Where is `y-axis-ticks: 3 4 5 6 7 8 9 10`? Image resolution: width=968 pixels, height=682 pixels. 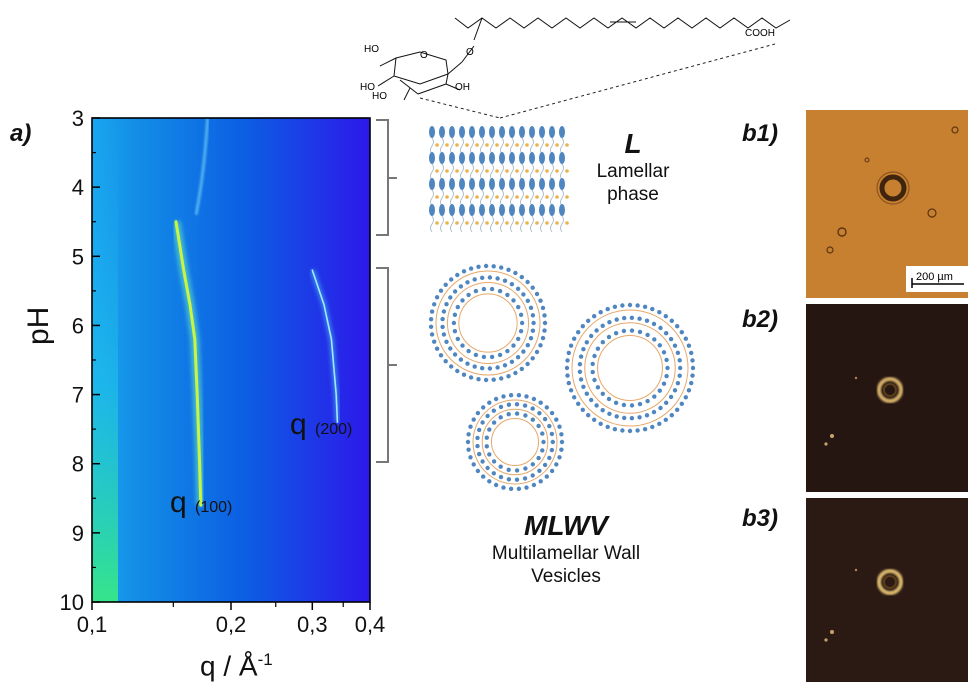
y-axis-ticks: 3 4 5 6 7 8 9 10 is located at coordinates (80, 360).